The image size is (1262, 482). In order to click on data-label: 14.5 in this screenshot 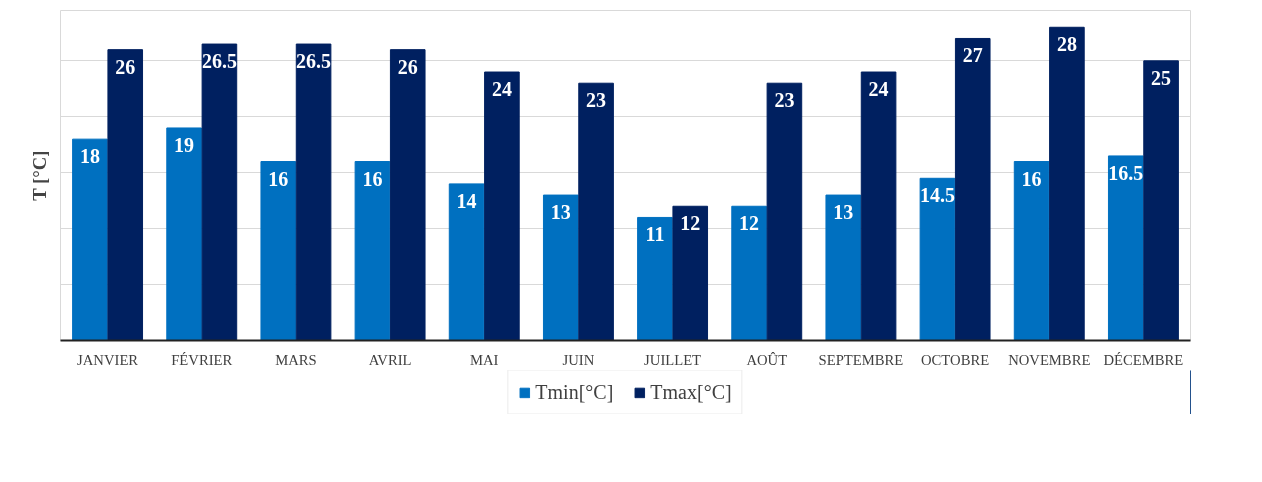, I will do `click(937, 195)`.